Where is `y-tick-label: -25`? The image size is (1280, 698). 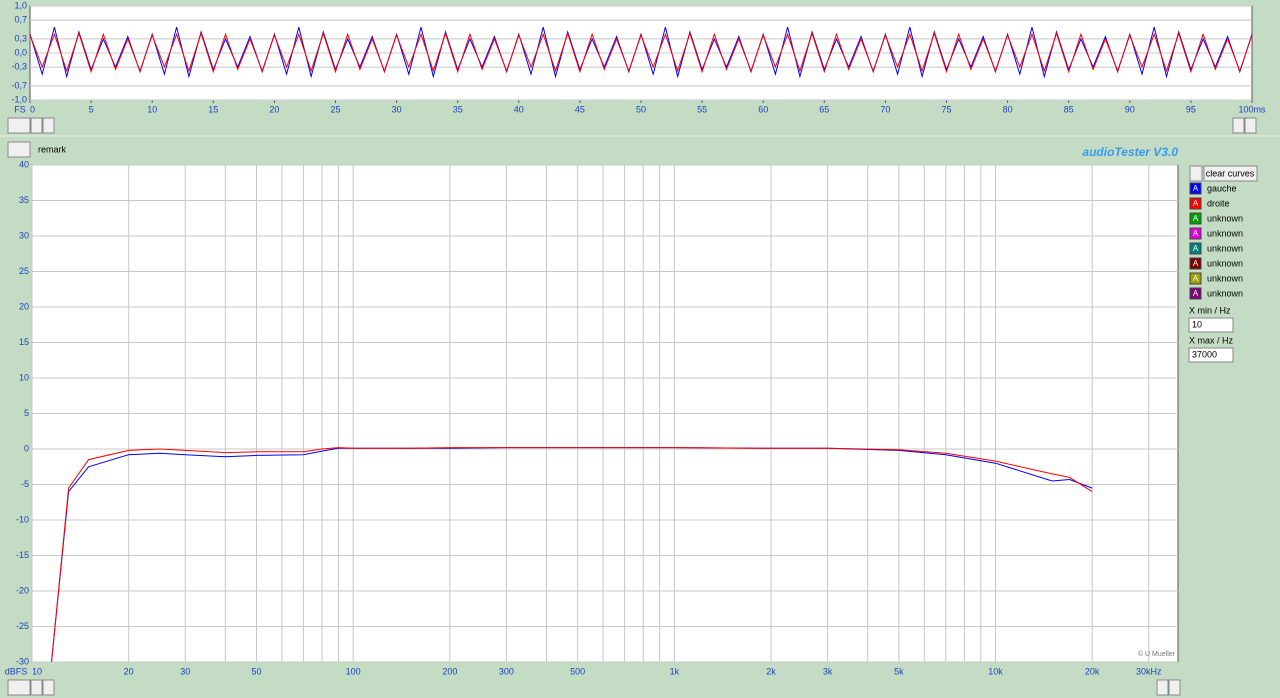
y-tick-label: -25 is located at coordinates (22, 626).